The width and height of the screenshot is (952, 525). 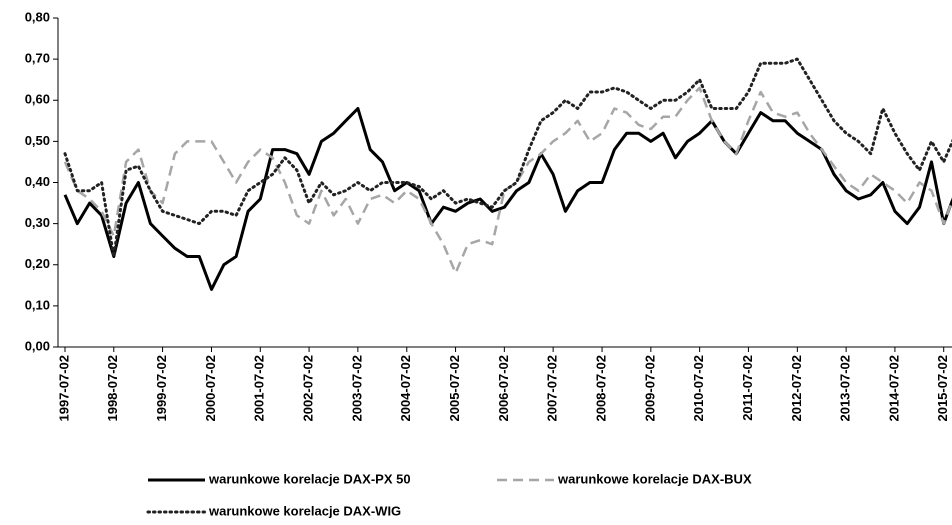 What do you see at coordinates (503, 388) in the screenshot?
I see `x-tick-label: 2006-07-02` at bounding box center [503, 388].